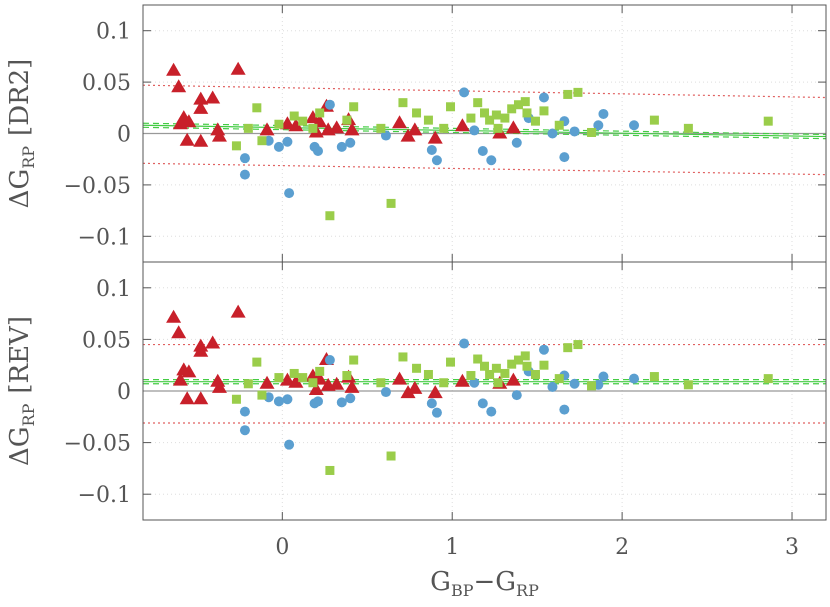 The height and width of the screenshot is (607, 830). Describe the element at coordinates (104, 495) in the screenshot. I see `y-tick-label: −0.1` at that location.